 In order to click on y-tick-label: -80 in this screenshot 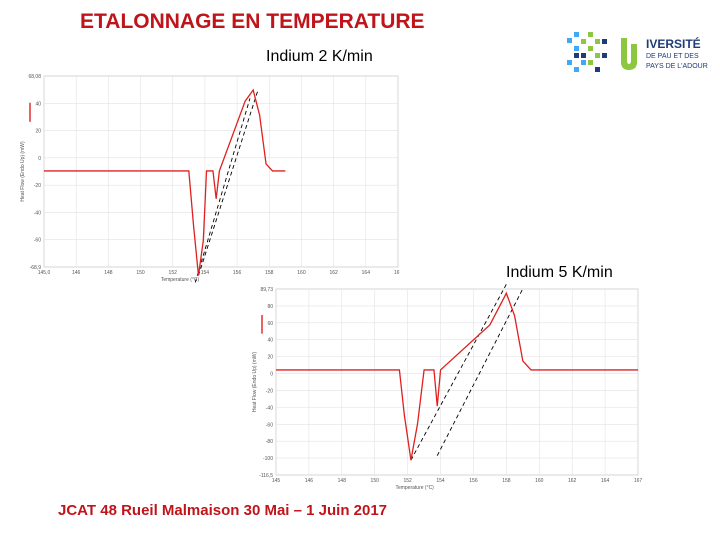, I will do `click(269, 442)`.